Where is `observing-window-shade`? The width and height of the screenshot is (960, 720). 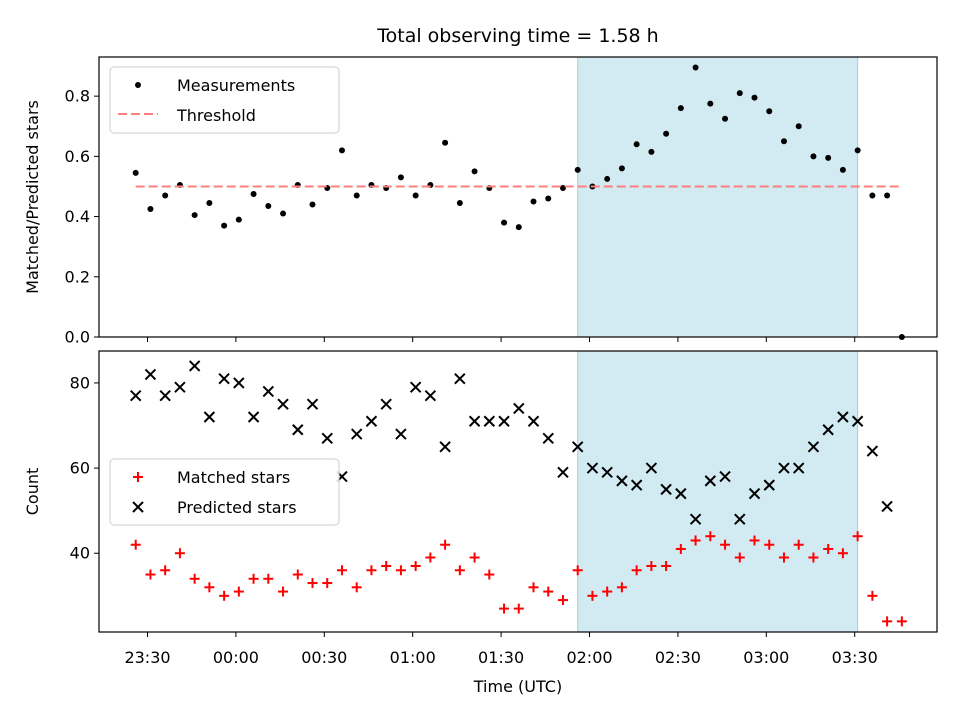
observing-window-shade is located at coordinates (717, 197).